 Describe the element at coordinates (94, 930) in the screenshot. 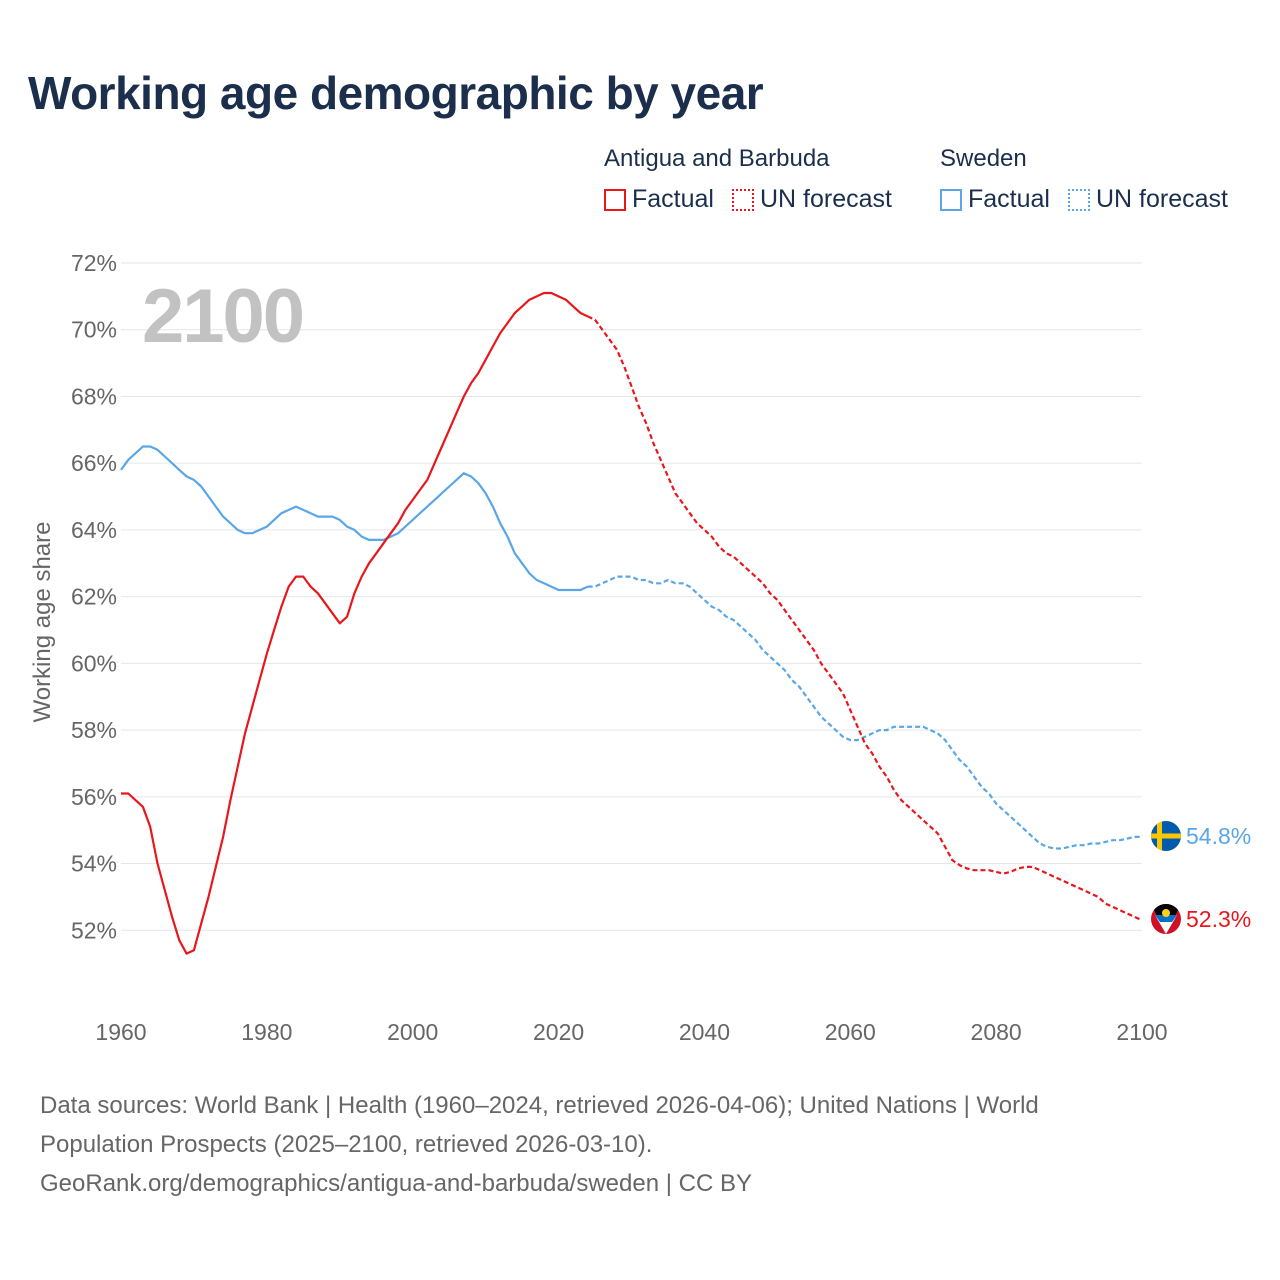

I see `y-tick-label: 52%` at that location.